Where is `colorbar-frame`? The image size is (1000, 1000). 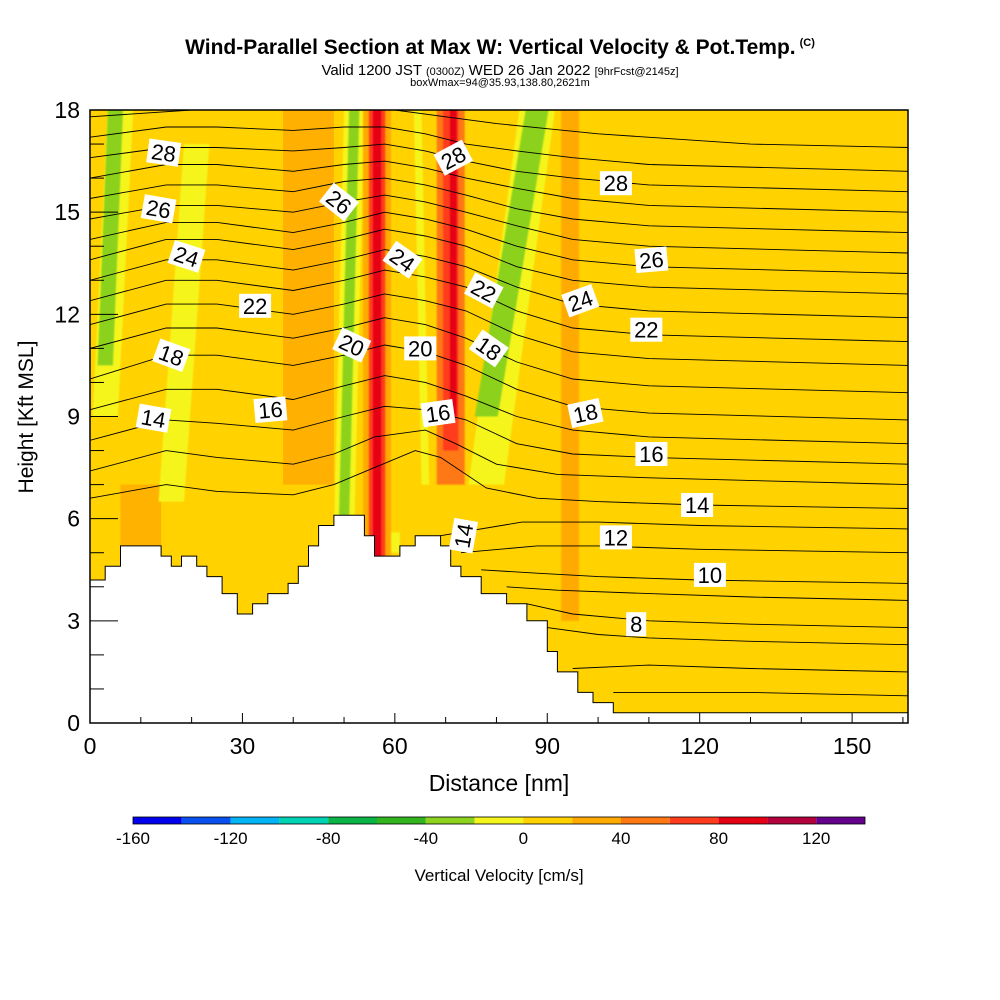
colorbar-frame is located at coordinates (499, 820).